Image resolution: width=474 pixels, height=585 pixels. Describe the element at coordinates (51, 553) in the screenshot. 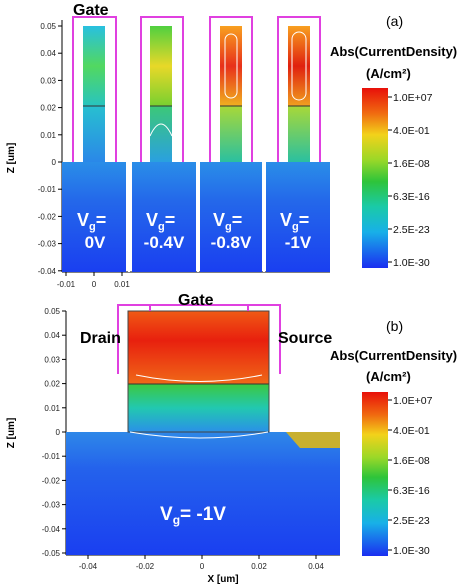

I see `panel-b-y-tick-label: -0.05` at that location.